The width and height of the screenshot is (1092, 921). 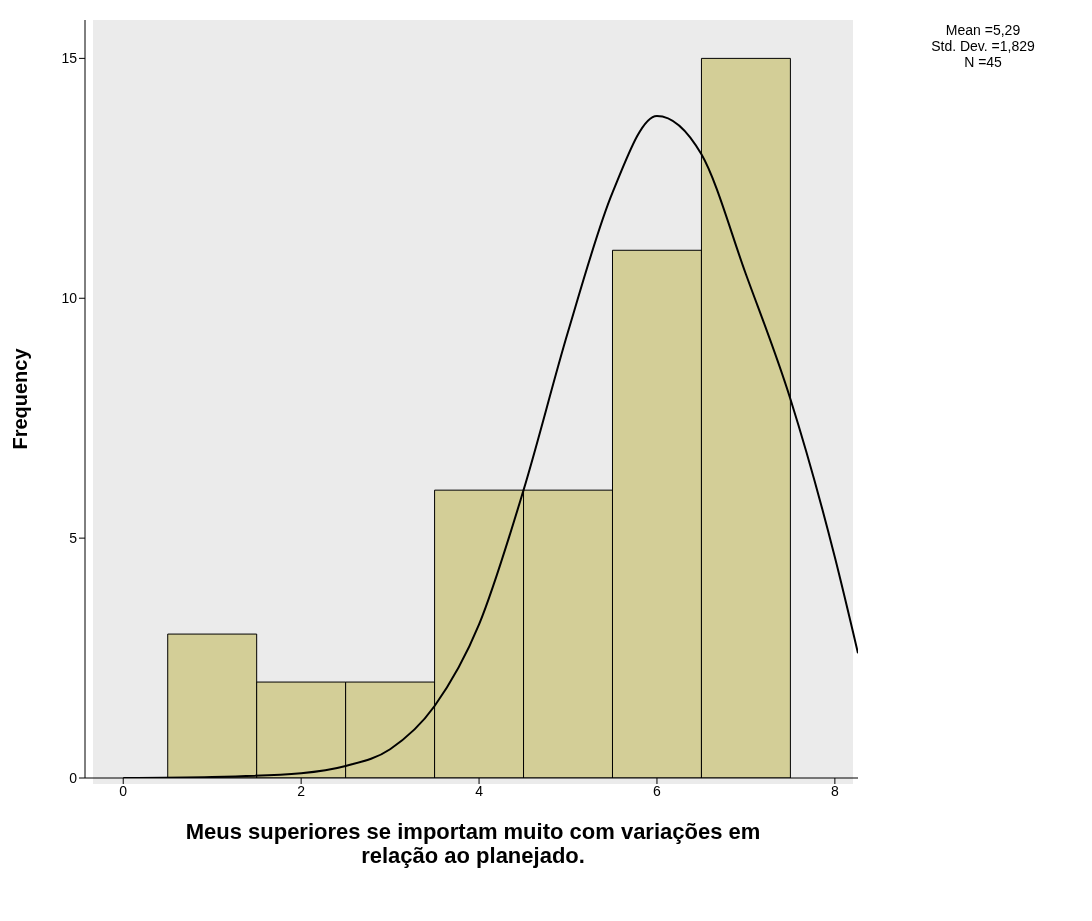 I want to click on y-tick-label: 10, so click(x=69, y=298).